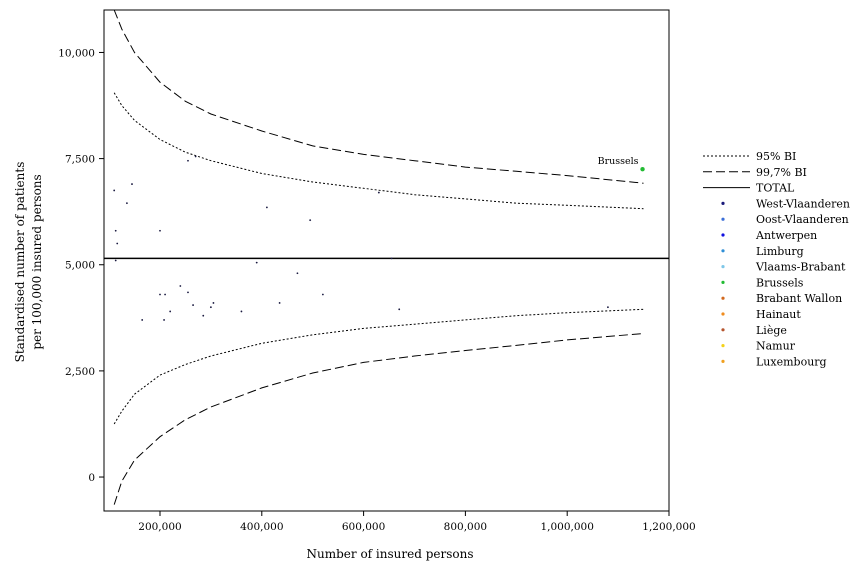 Image resolution: width=864 pixels, height=576 pixels. Describe the element at coordinates (799, 298) in the screenshot. I see `legend-label: Brabant Wallon` at that location.